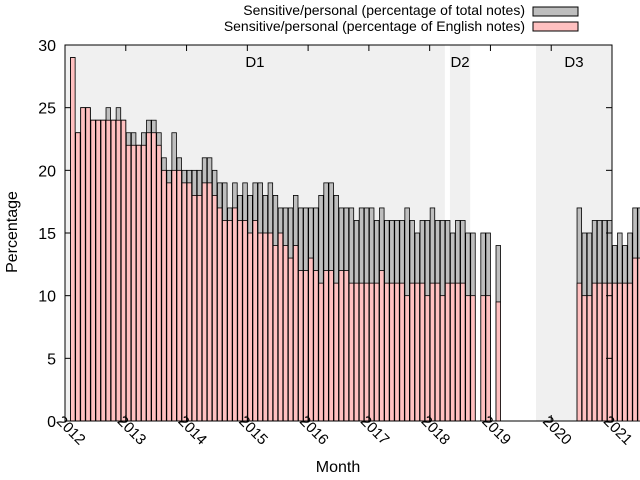  I want to click on y-tick-label: 25, so click(47, 109).